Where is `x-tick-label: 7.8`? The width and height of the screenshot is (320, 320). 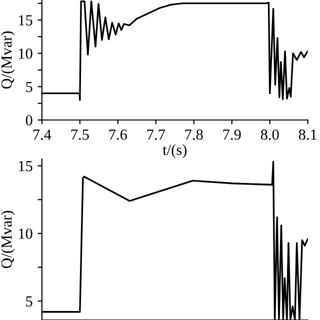 x-tick-label: 7.8 is located at coordinates (194, 134).